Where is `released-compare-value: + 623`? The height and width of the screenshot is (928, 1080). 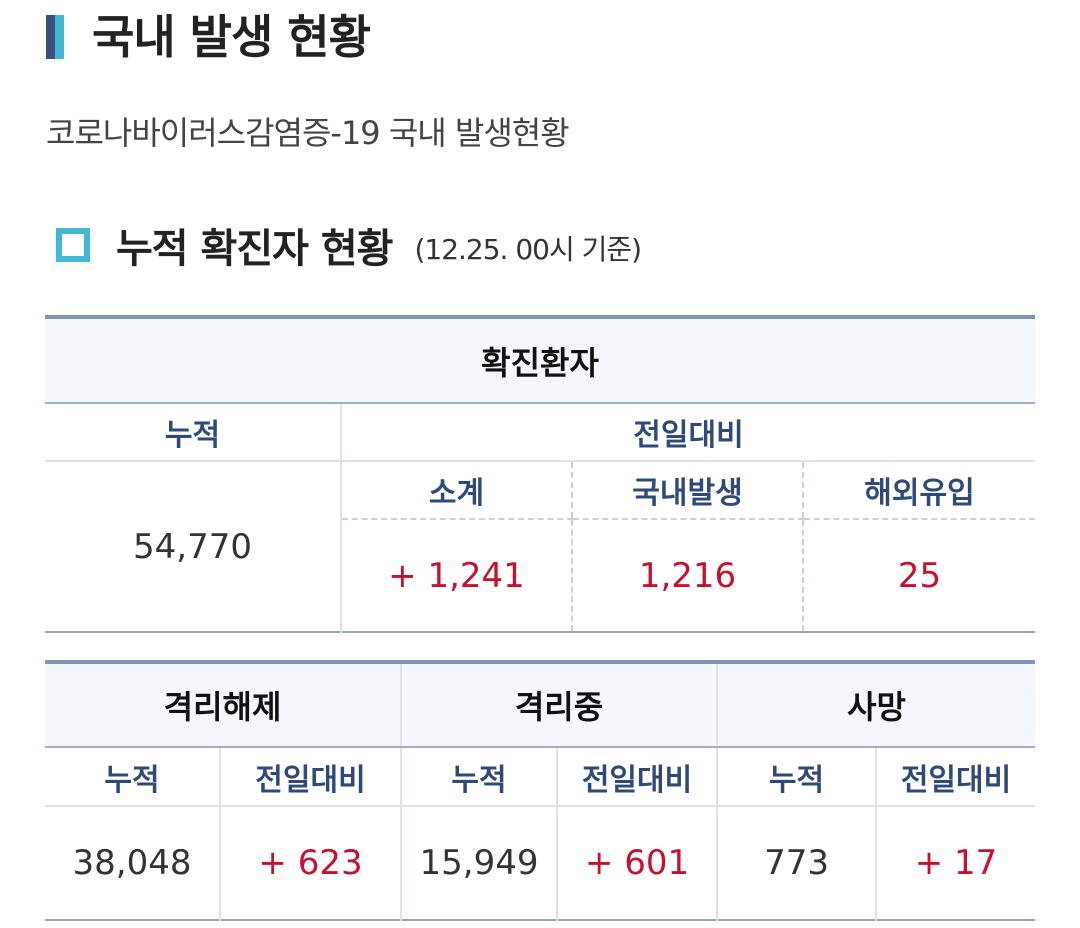 released-compare-value: + 623 is located at coordinates (310, 863).